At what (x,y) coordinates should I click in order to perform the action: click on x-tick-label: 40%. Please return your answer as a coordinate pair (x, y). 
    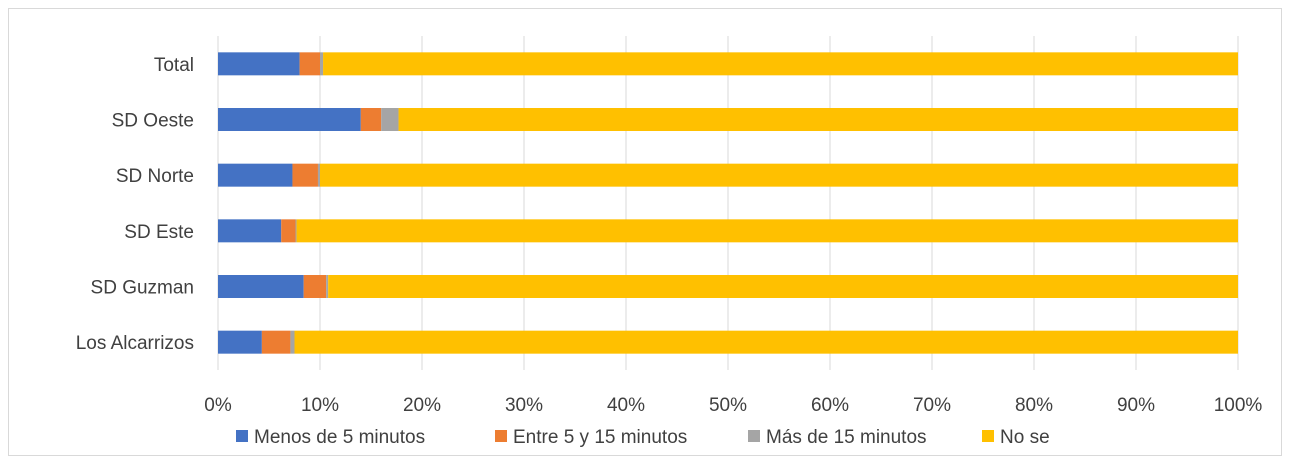
    Looking at the image, I should click on (626, 405).